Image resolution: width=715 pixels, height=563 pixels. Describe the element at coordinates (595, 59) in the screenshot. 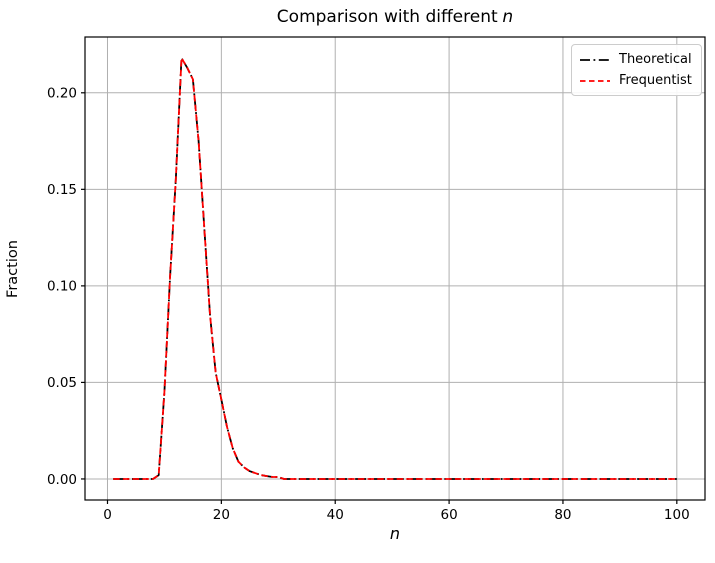

I see `theoretical-line-icon` at that location.